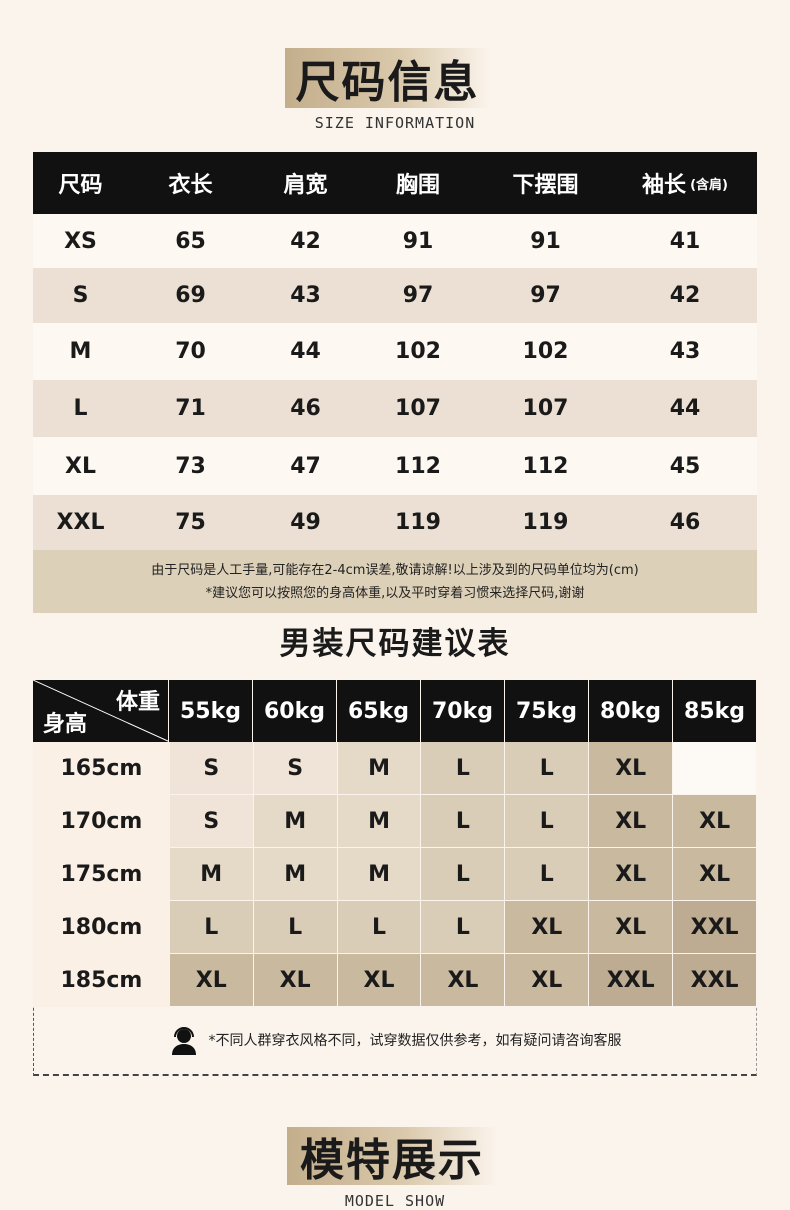  I want to click on weight-header: 85kg, so click(715, 711).